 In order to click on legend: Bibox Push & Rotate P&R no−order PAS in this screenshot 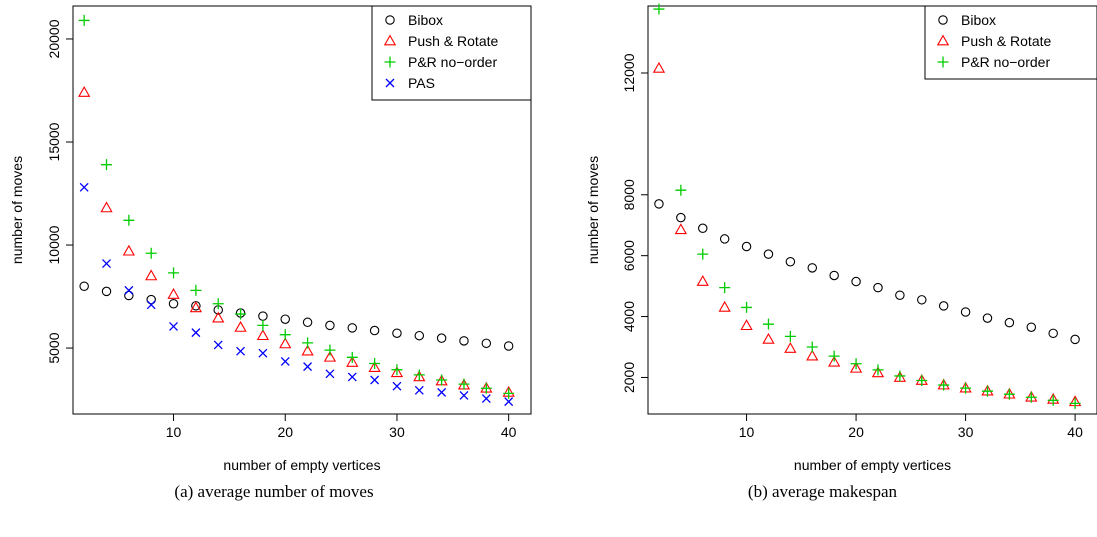, I will do `click(451, 53)`.